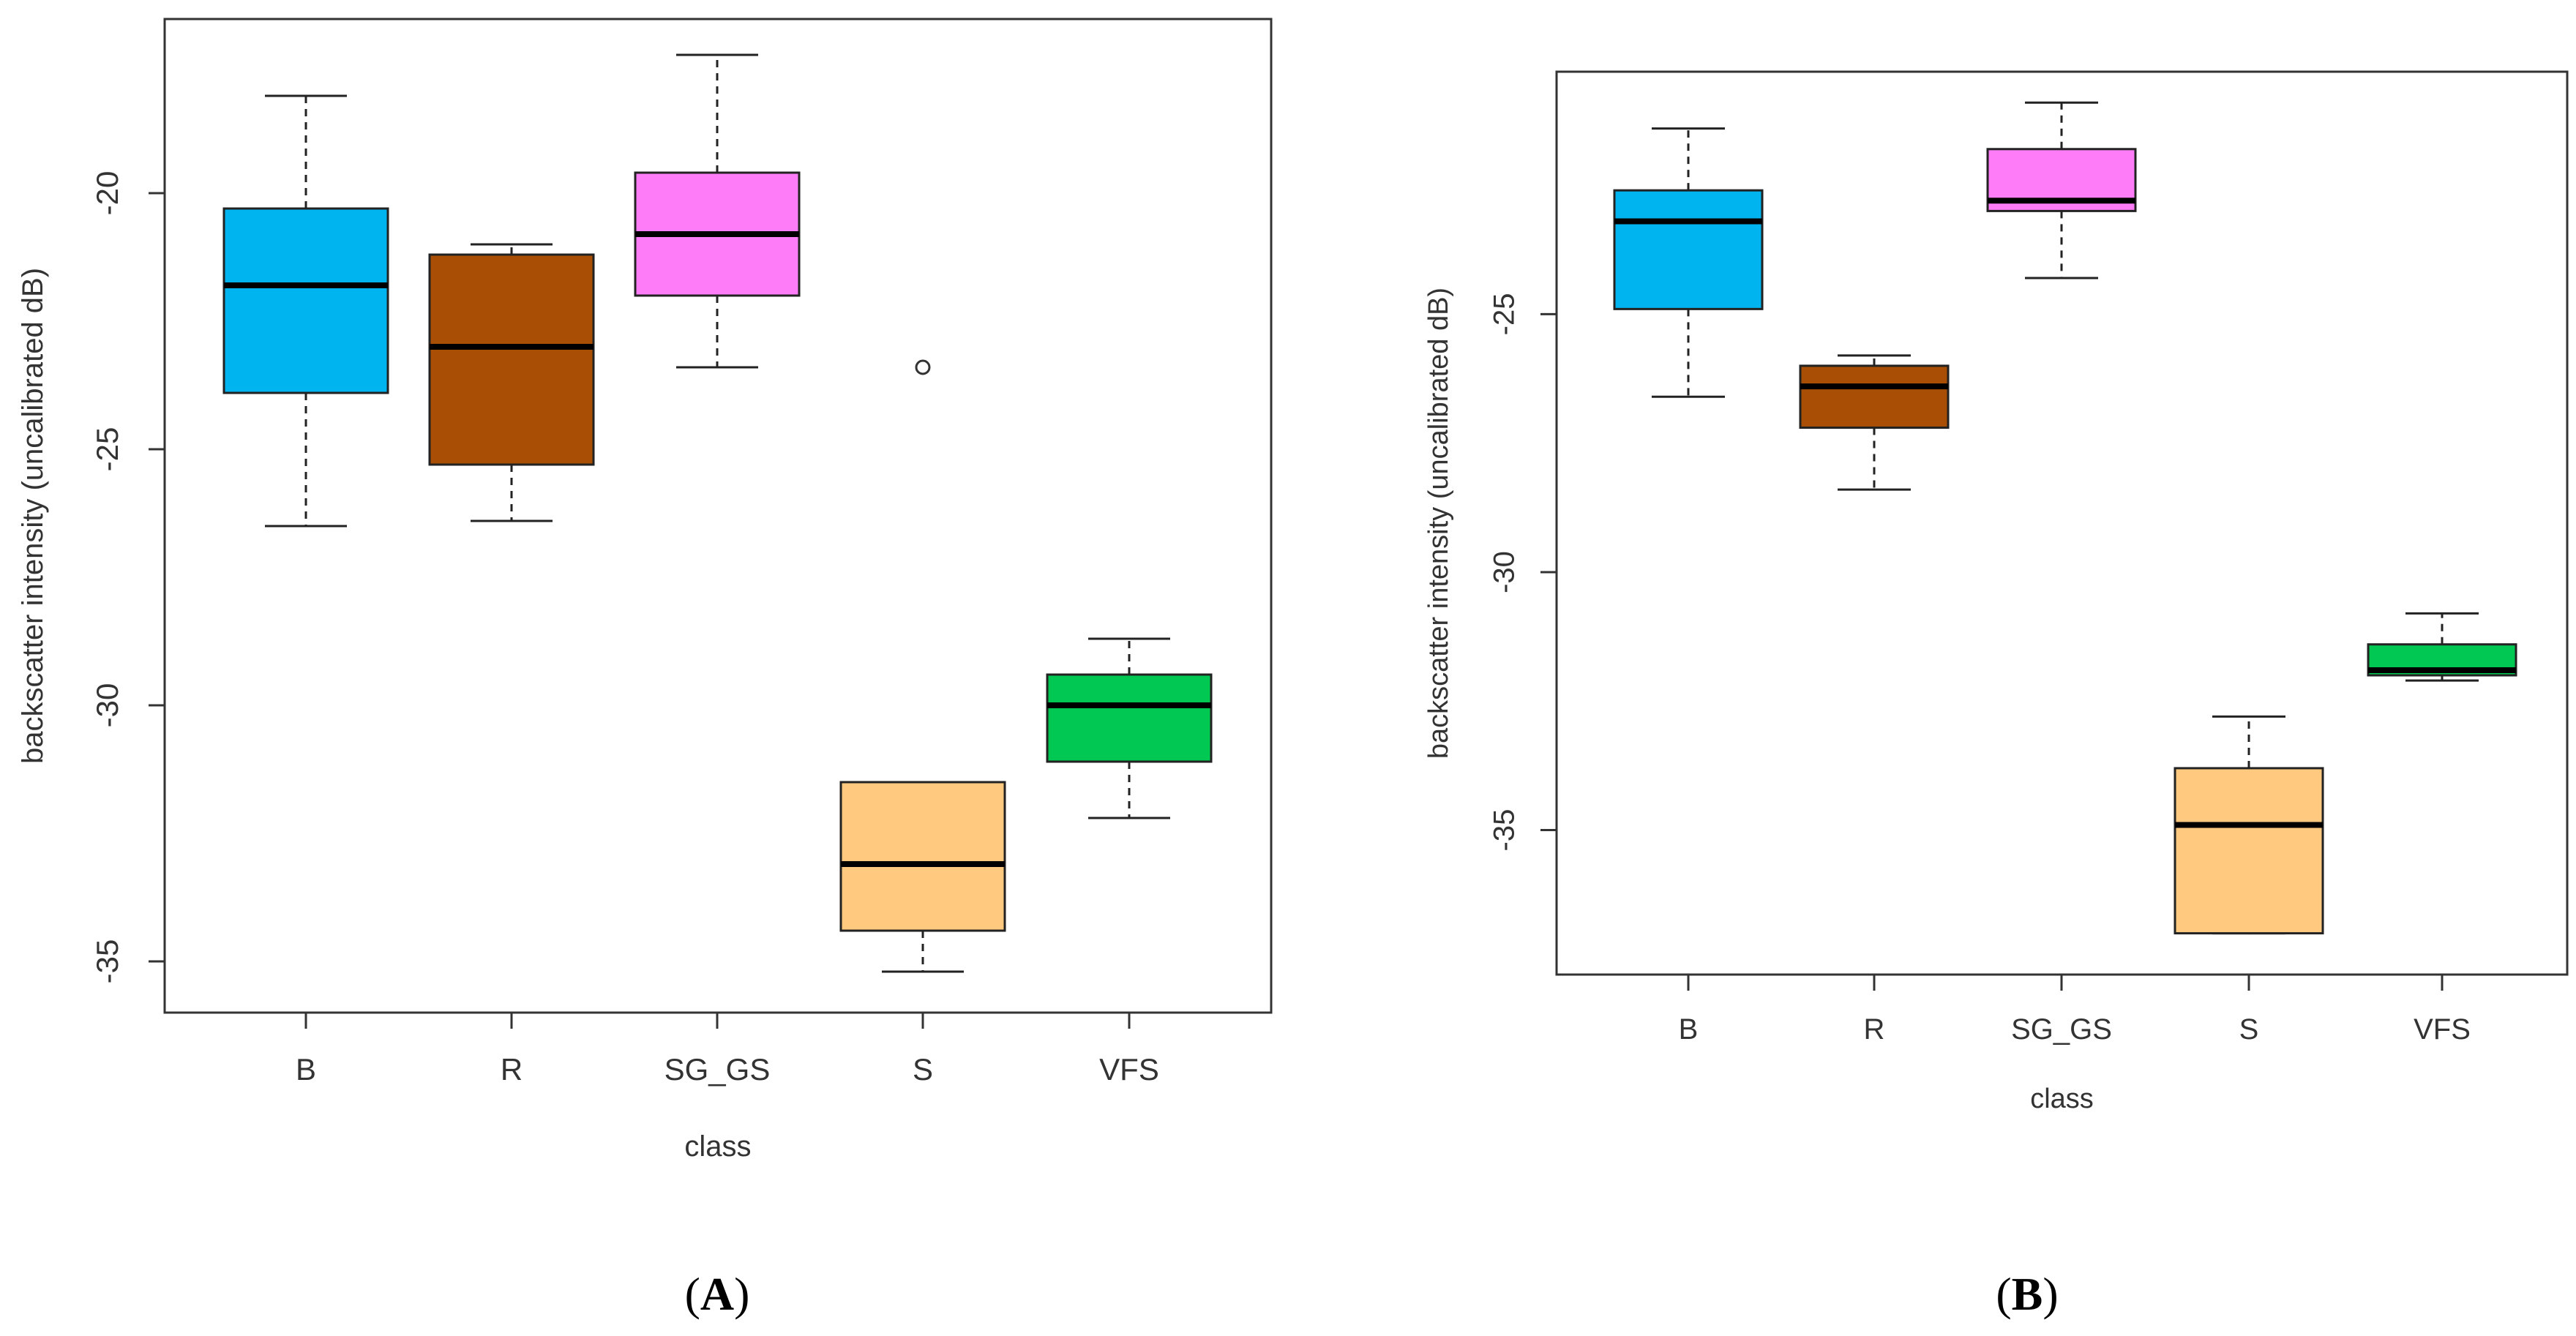 This screenshot has height=1336, width=2576. I want to click on panel-label-letter: B, so click(2027, 1294).